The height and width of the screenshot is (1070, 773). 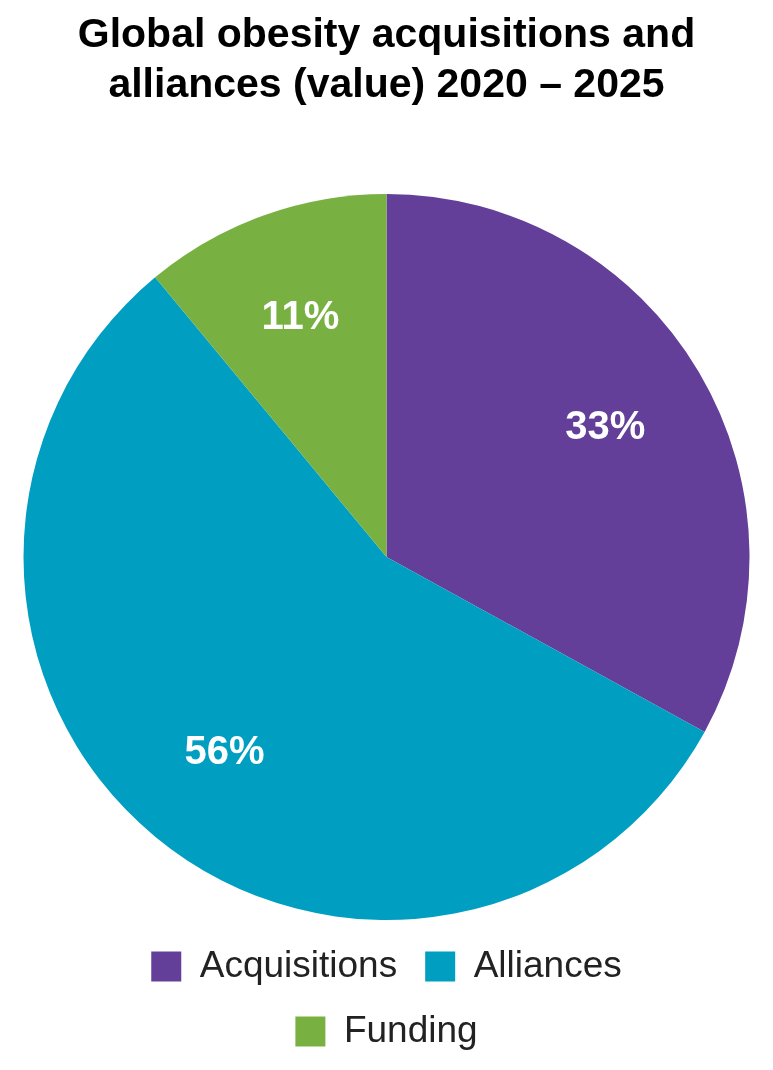 I want to click on data-label: 56%, so click(x=224, y=749).